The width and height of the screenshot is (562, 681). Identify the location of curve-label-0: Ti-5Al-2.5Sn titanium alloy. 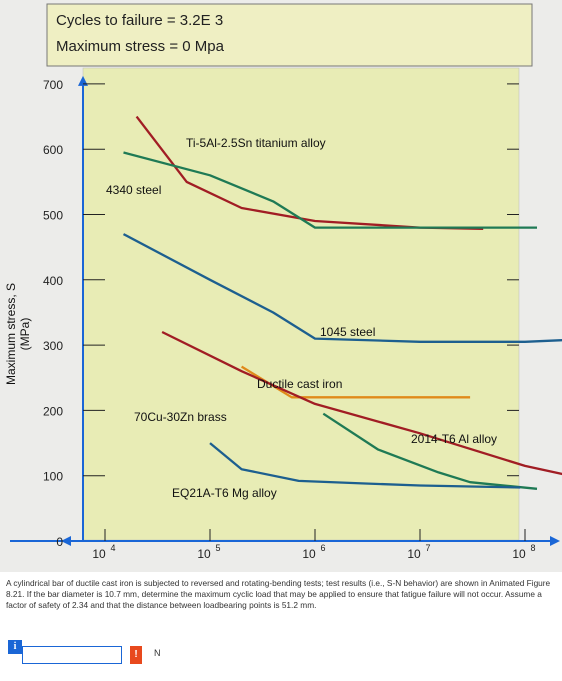
(256, 143).